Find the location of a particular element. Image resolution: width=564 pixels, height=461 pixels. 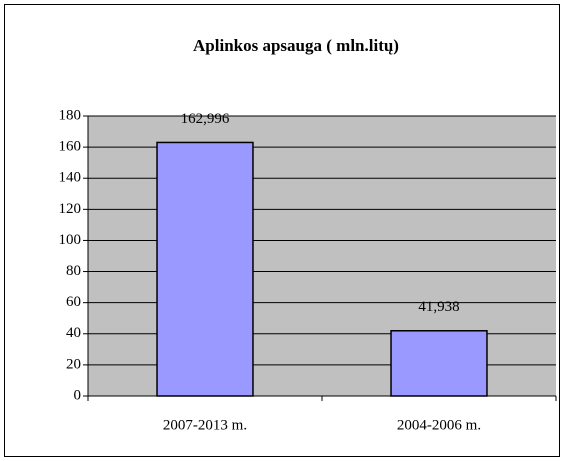

y-tick-label: 160 is located at coordinates (70, 147).